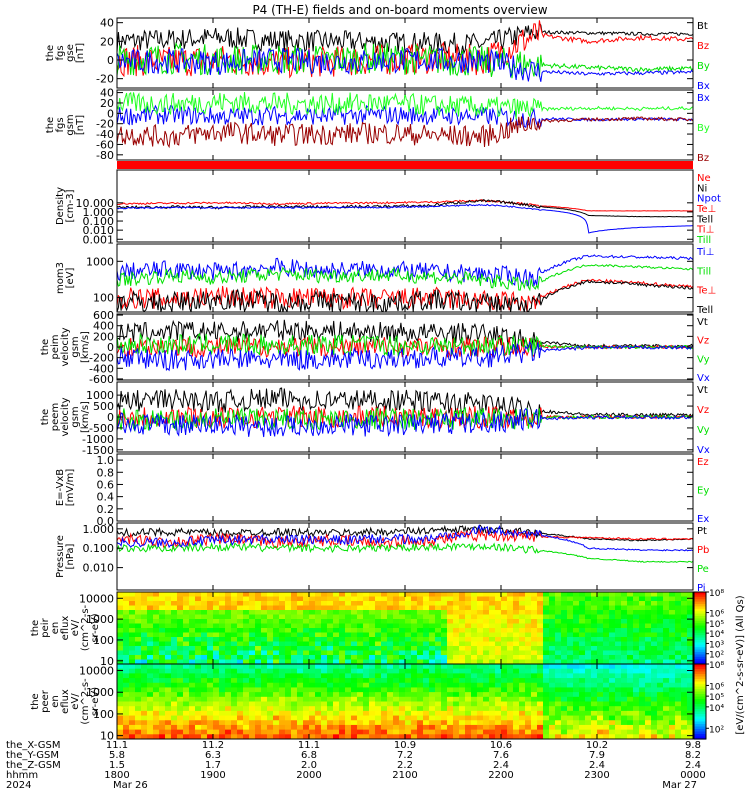  What do you see at coordinates (110, 113) in the screenshot?
I see `y-tick-label: 0` at bounding box center [110, 113].